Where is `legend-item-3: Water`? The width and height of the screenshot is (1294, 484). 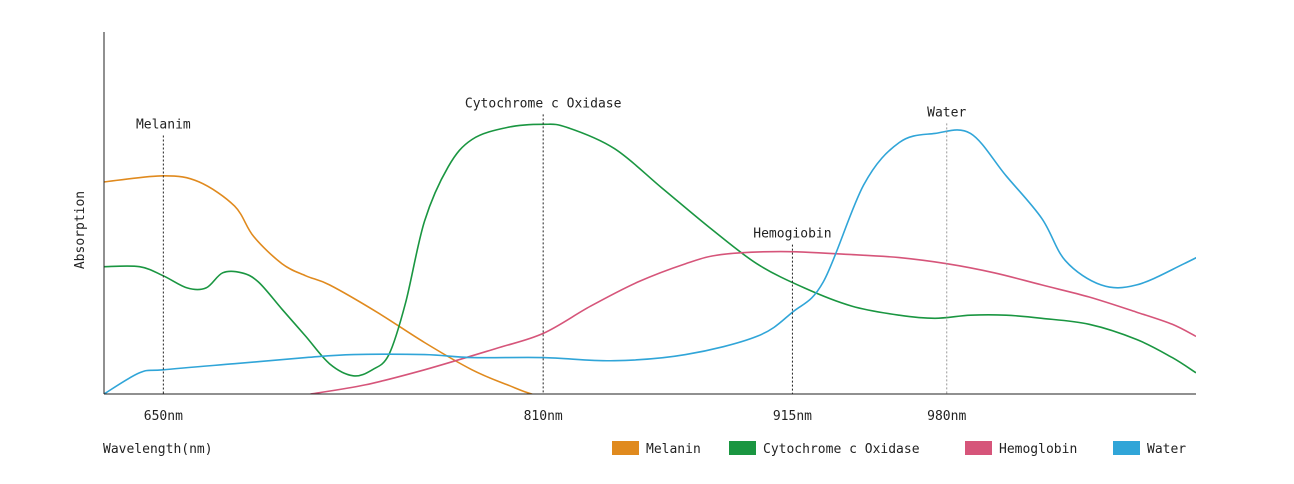 legend-item-3: Water is located at coordinates (1149, 449).